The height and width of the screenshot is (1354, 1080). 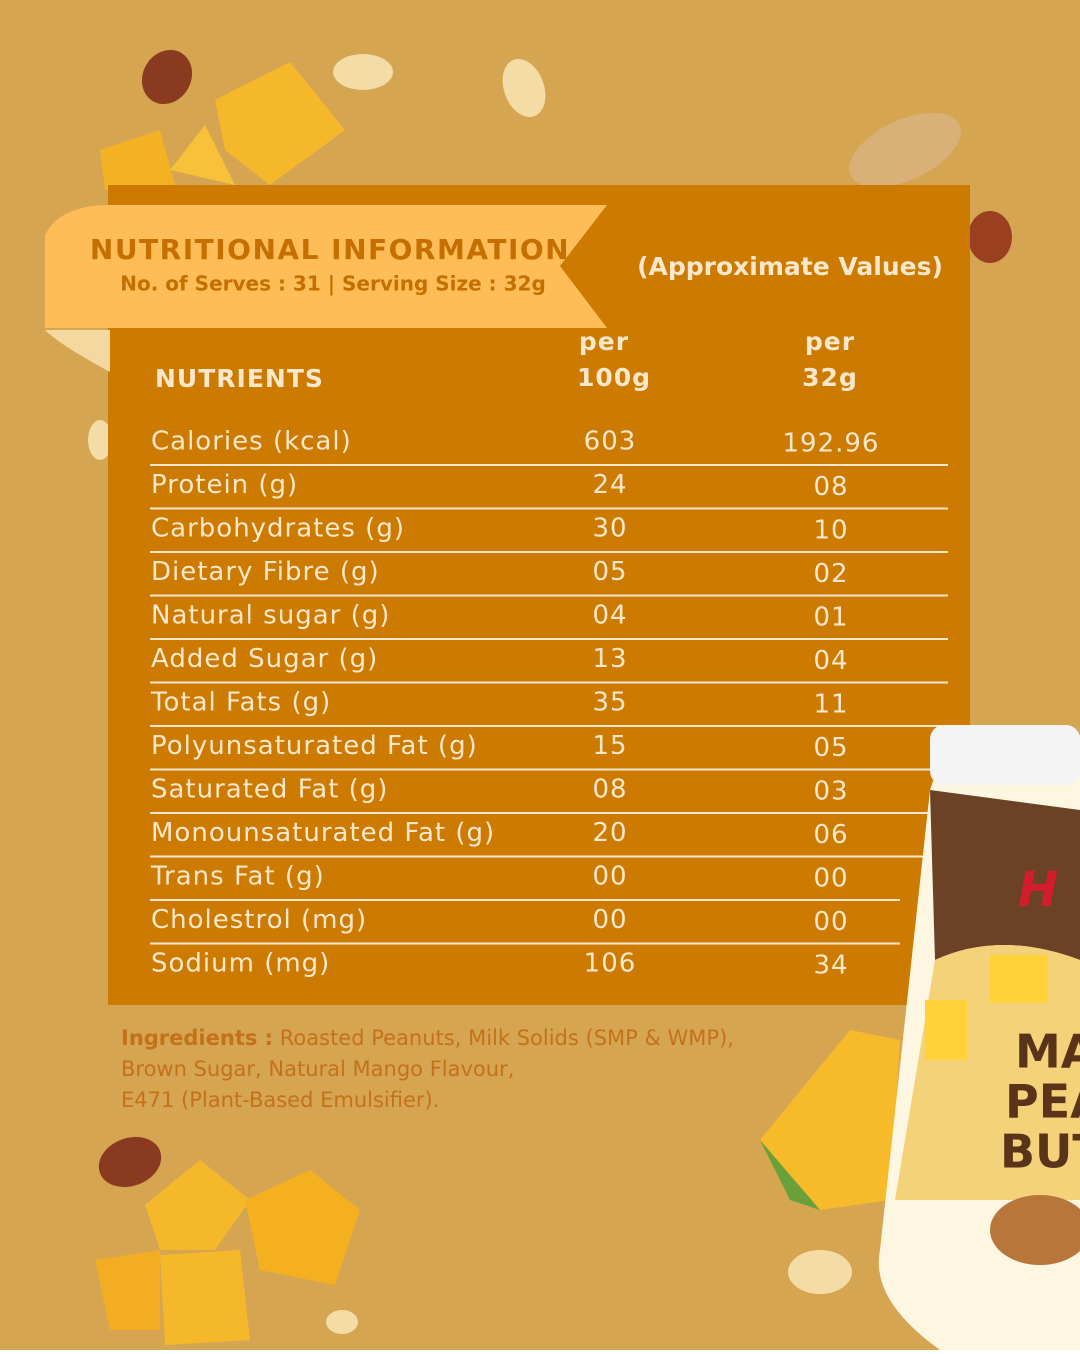 What do you see at coordinates (265, 572) in the screenshot?
I see `nutrient-name: Dietary Fibre (g)` at bounding box center [265, 572].